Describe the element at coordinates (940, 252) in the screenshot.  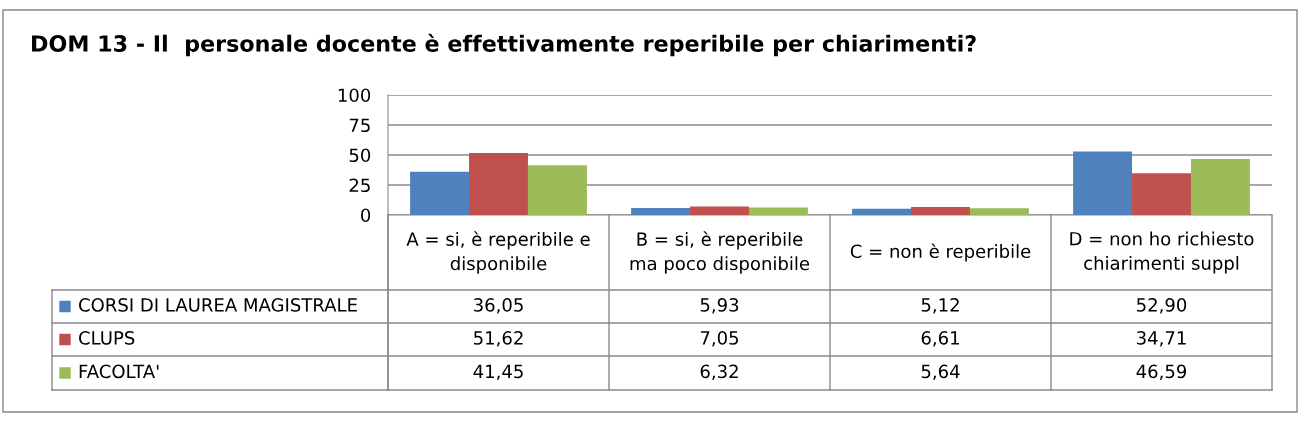
I see `x-tick-label: C = non è reperibile` at that location.